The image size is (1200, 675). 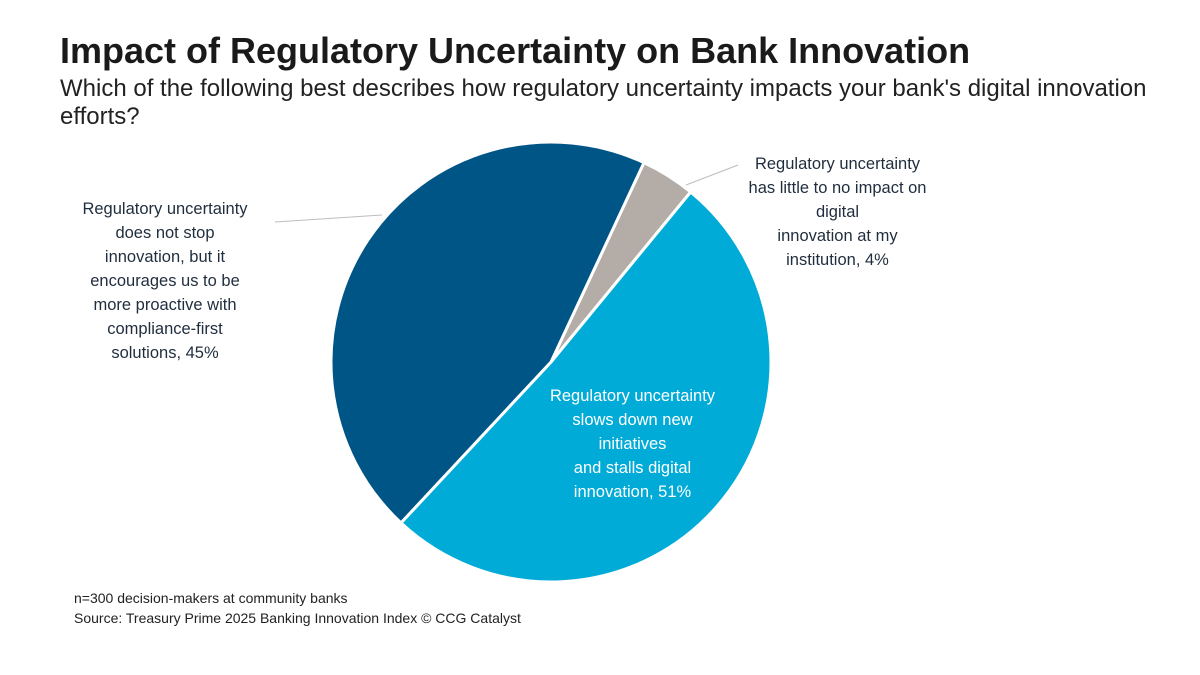 I want to click on slice-label-line: initiatives, so click(x=632, y=444).